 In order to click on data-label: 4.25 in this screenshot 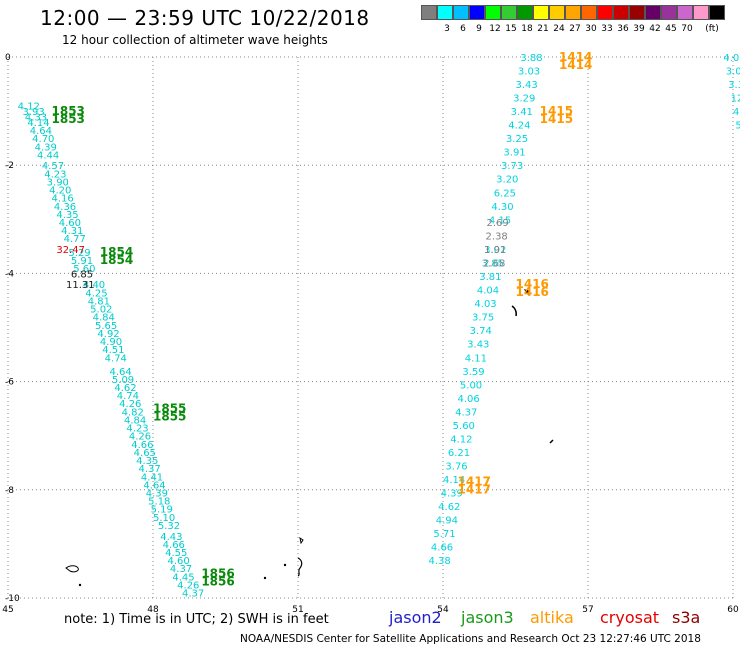, I will do `click(96, 293)`.